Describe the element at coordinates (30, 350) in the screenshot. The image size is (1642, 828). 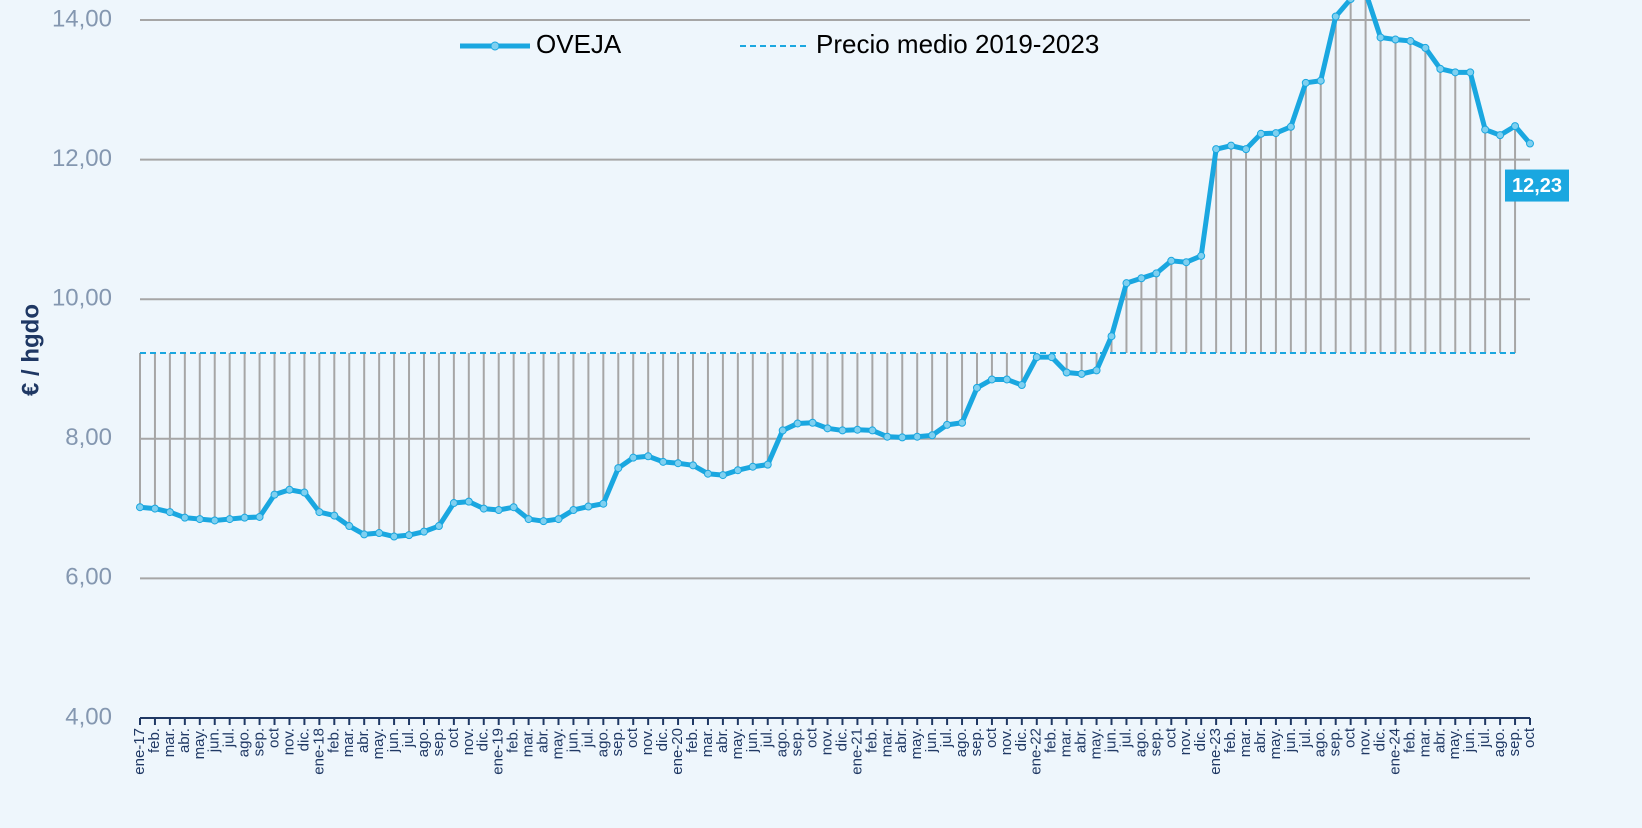
I see `y-axis-label: € / hgdo` at that location.